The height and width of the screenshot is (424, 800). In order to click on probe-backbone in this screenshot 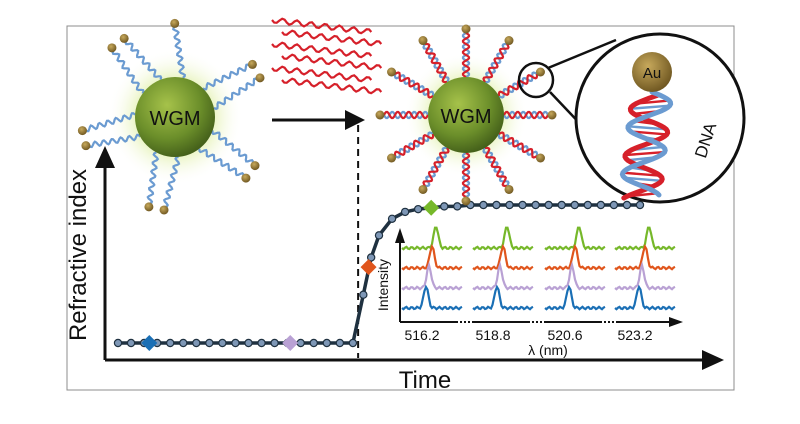, I will do `click(646, 143)`.